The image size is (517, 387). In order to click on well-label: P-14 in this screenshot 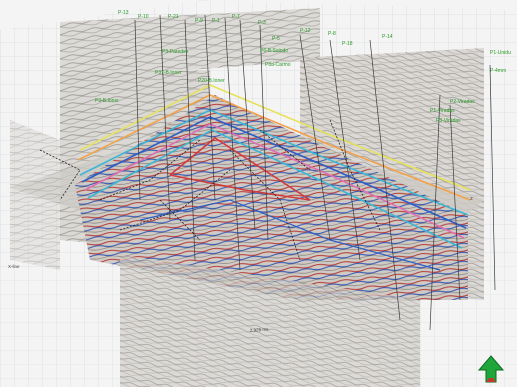, I will do `click(387, 37)`.